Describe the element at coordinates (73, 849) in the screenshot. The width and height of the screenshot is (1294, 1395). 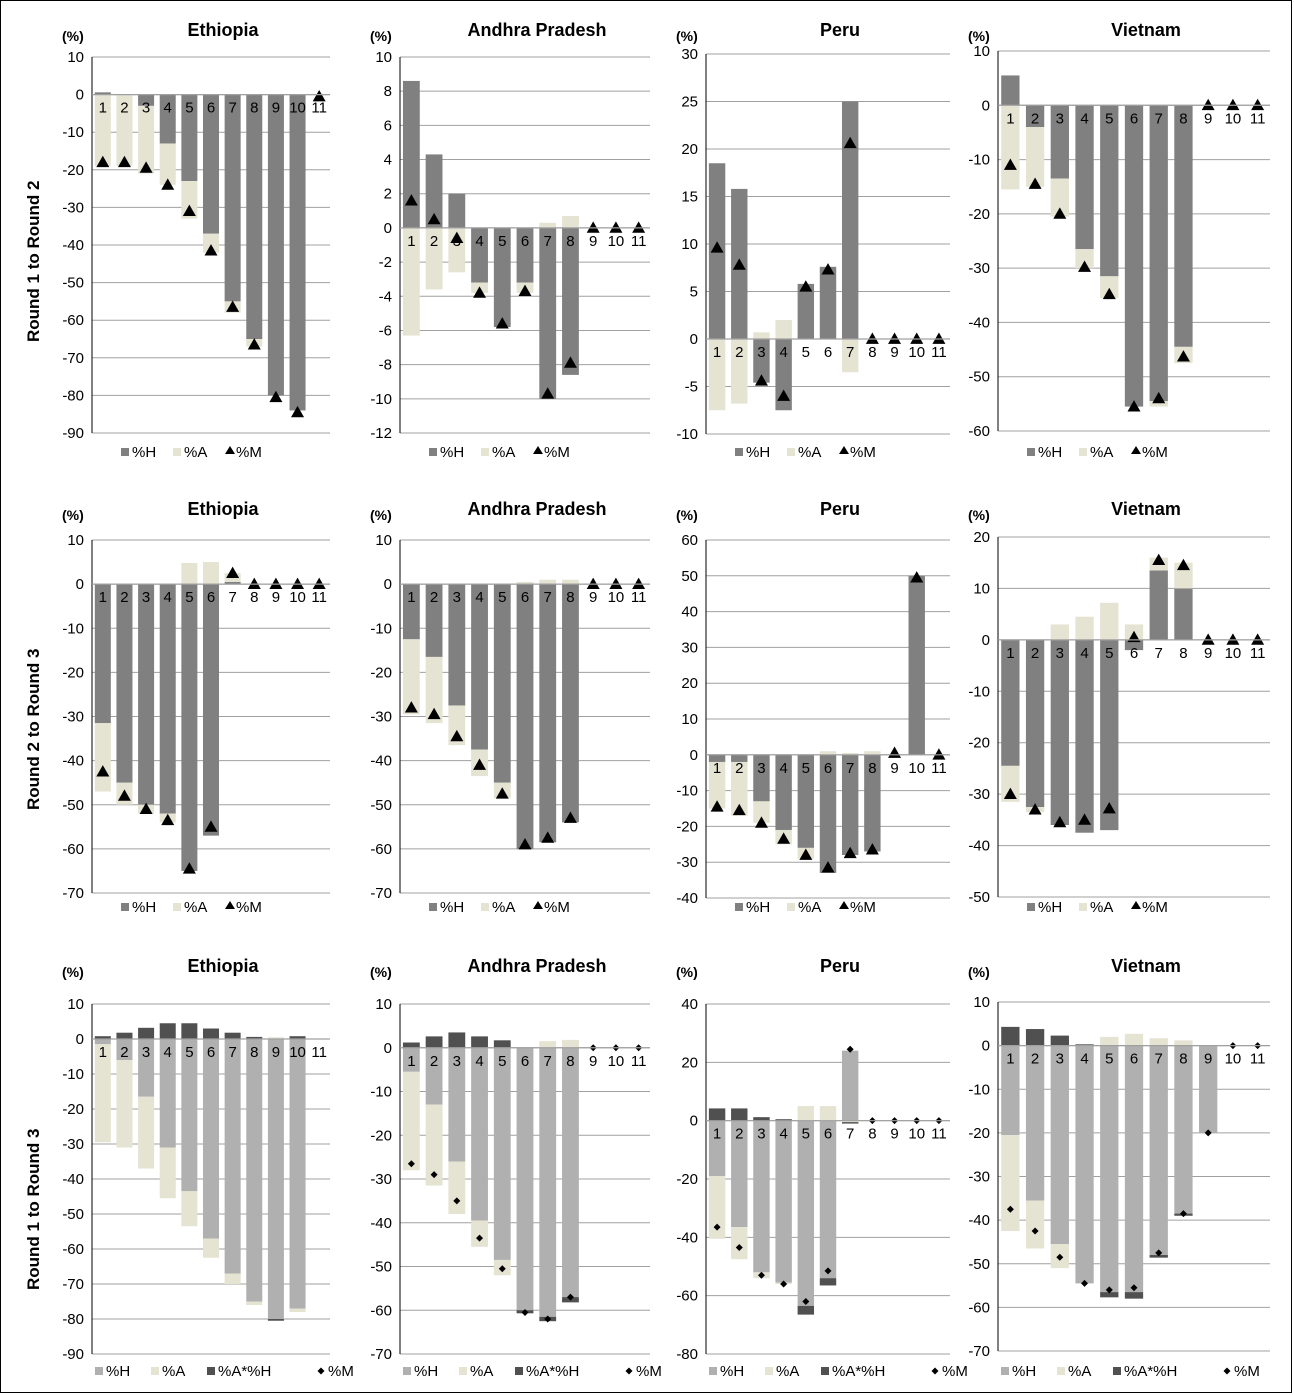
I see `panel-5-ytick-label: -60` at that location.